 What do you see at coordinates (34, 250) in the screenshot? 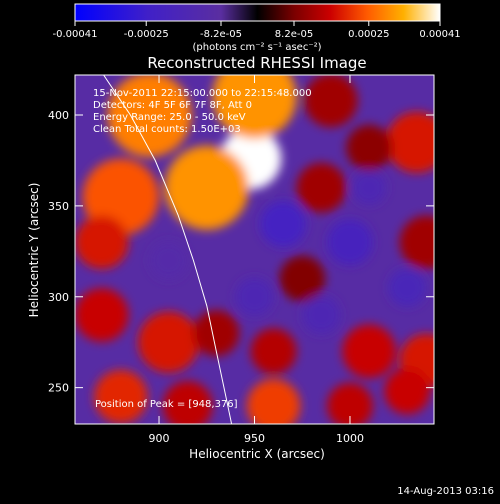
I see `y-axis-label: Heliocentric Y (arcsec)` at bounding box center [34, 250].